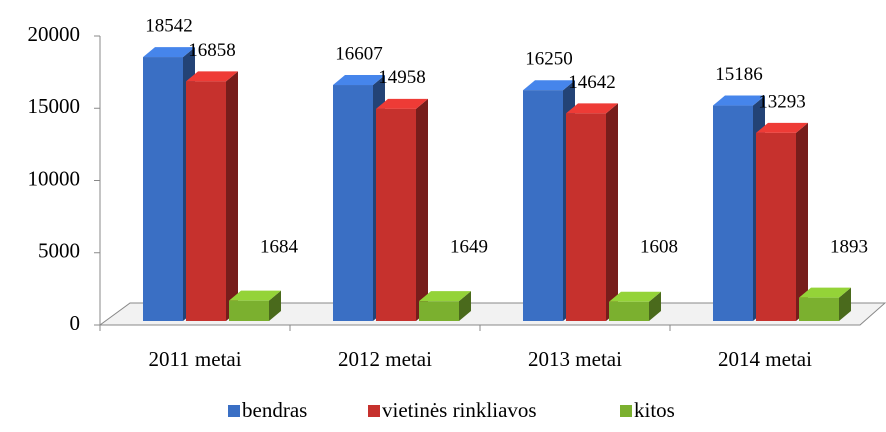  I want to click on value-label: 18542, so click(169, 25).